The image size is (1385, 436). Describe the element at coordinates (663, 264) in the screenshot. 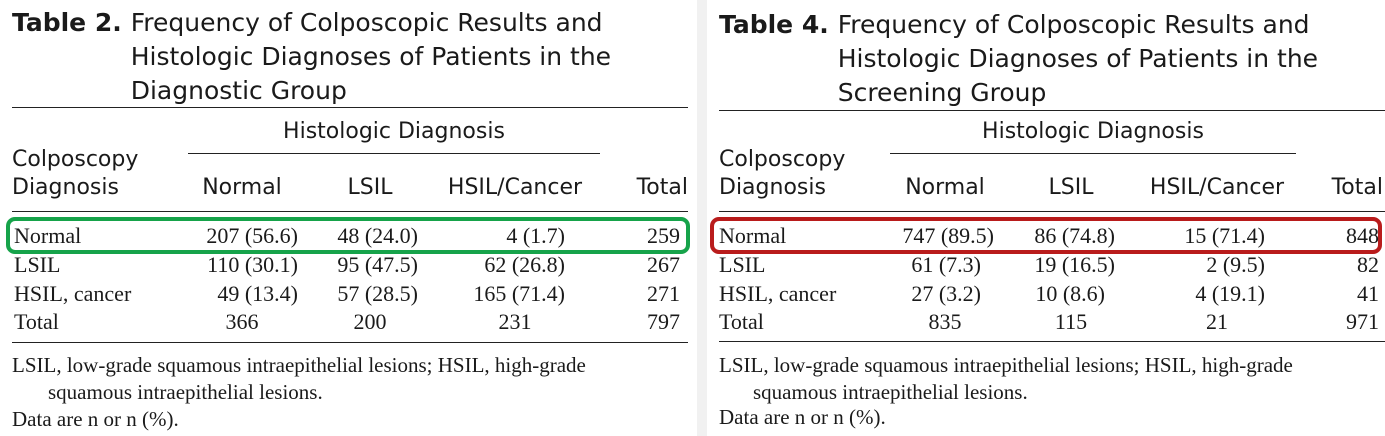

I see `table-cell: 267` at that location.